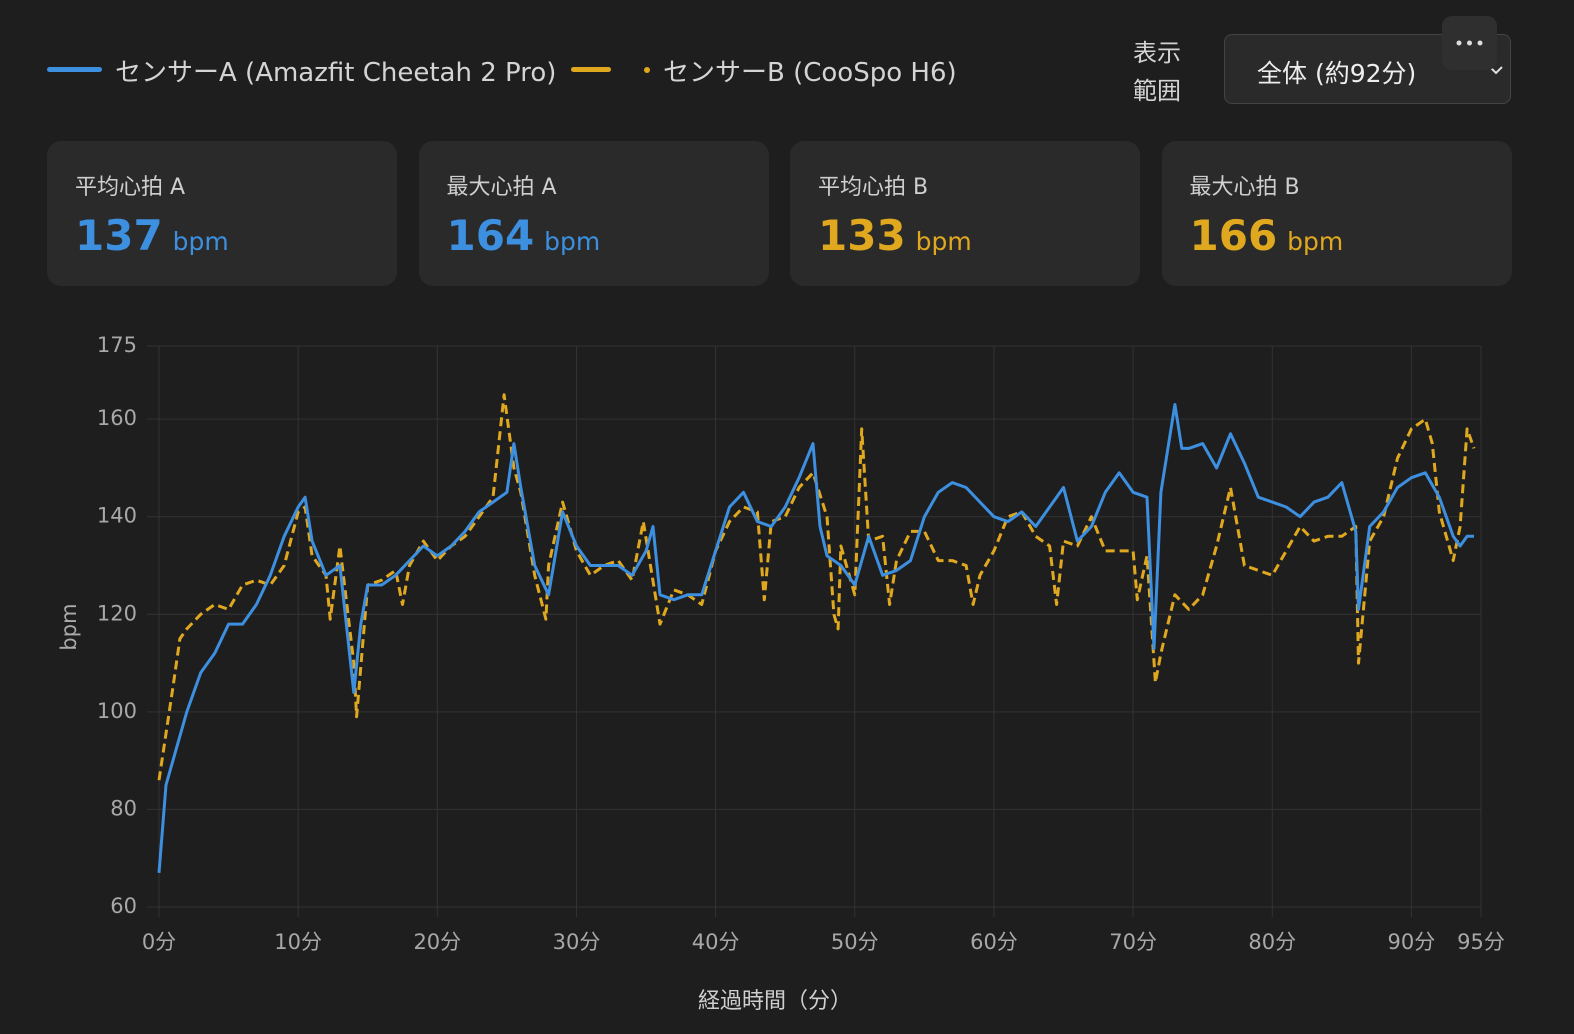 The image size is (1574, 1034). Describe the element at coordinates (895, 235) in the screenshot. I see `stat-value: 133 bpm` at that location.